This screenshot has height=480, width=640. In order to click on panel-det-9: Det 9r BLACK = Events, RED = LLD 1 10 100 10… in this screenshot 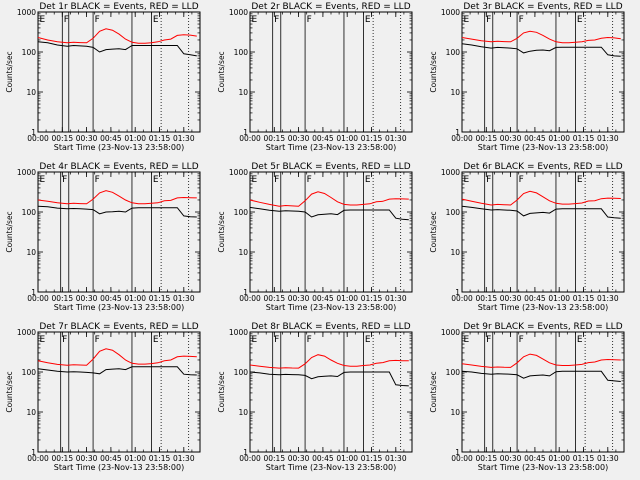, I will do `click(527, 397)`.